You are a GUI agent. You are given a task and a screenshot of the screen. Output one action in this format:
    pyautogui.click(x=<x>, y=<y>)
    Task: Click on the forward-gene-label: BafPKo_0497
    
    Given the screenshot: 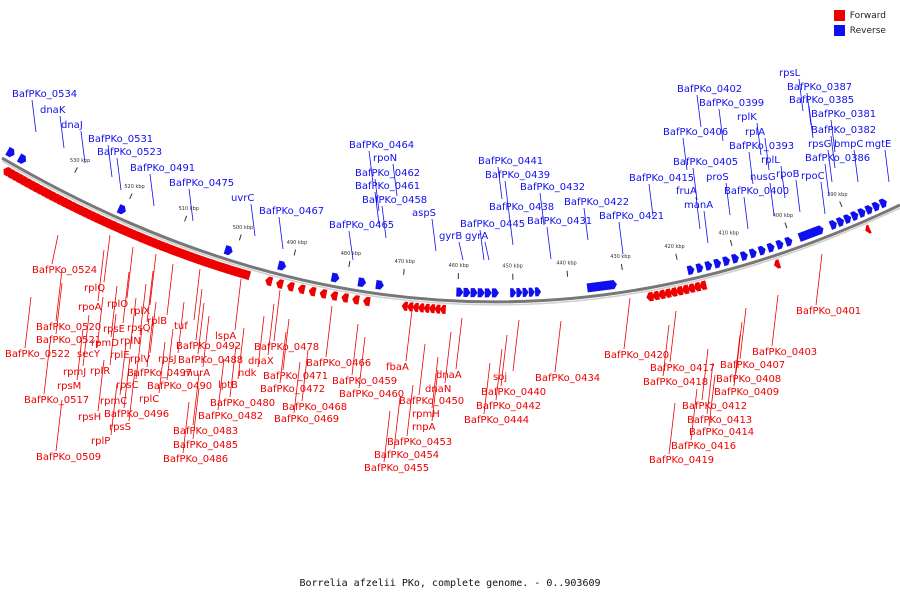 What is the action you would take?
    pyautogui.click(x=159, y=373)
    